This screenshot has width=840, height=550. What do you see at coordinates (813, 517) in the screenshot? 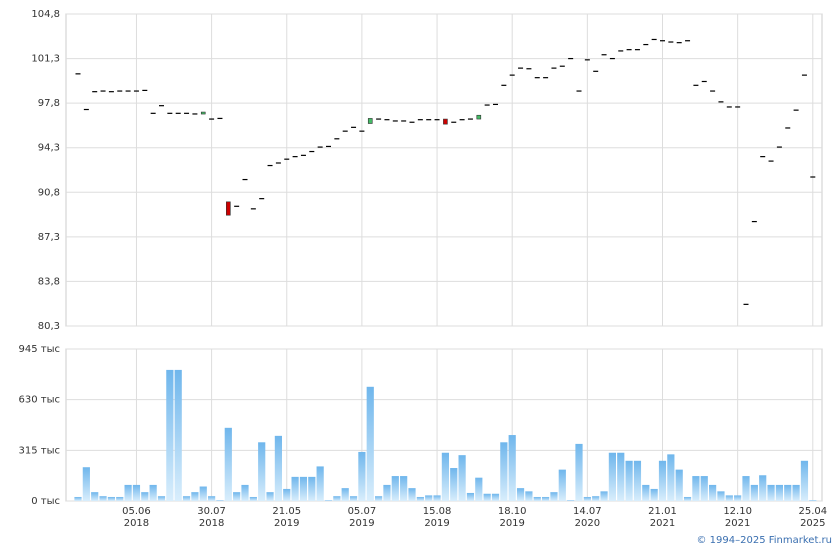
I see `x-tick-label: 25.04 2025` at bounding box center [813, 517].